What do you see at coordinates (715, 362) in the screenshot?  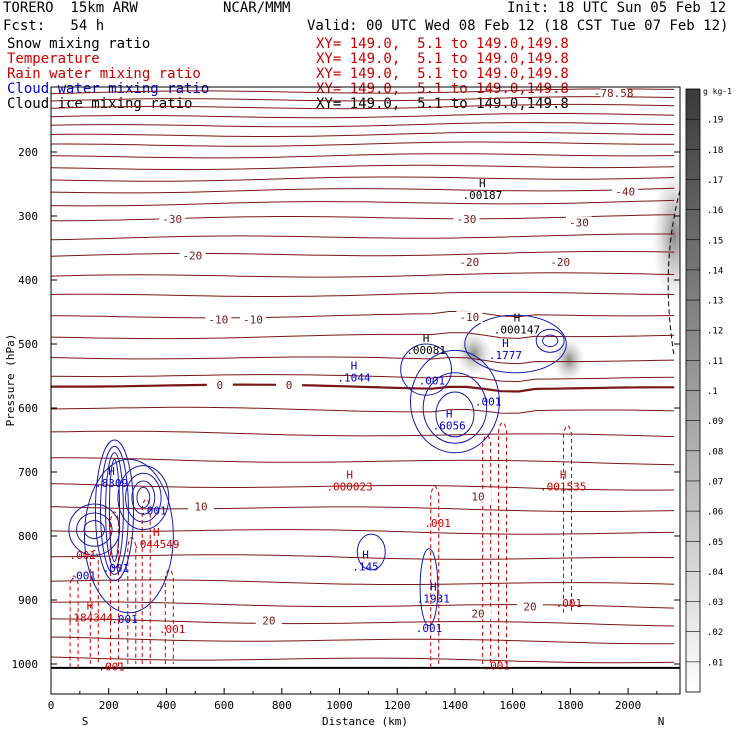 I see `colorbar-label: .11` at bounding box center [715, 362].